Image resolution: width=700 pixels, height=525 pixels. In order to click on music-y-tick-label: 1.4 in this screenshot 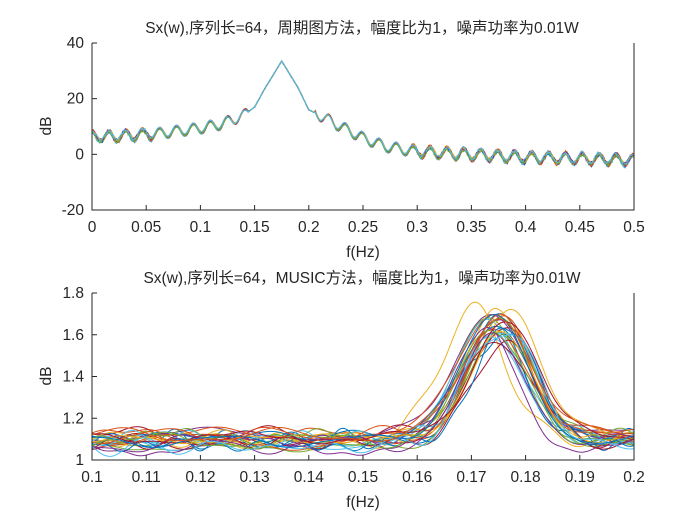, I will do `click(73, 377)`.